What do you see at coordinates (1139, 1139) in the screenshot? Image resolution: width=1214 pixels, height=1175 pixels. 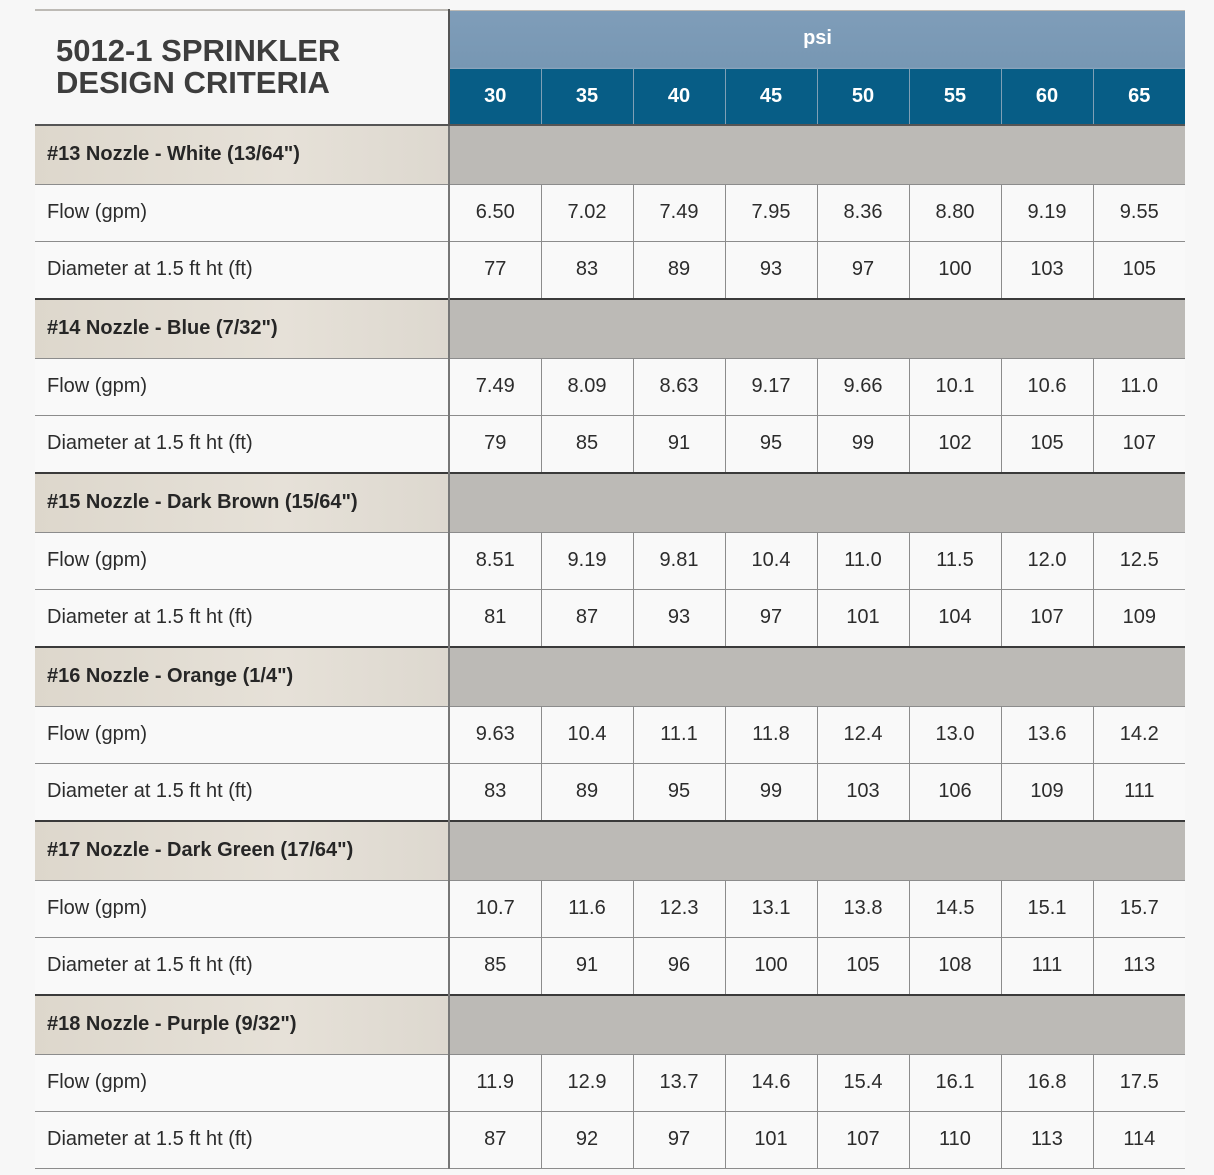 I see `diameter-row-value: 114` at bounding box center [1139, 1139].